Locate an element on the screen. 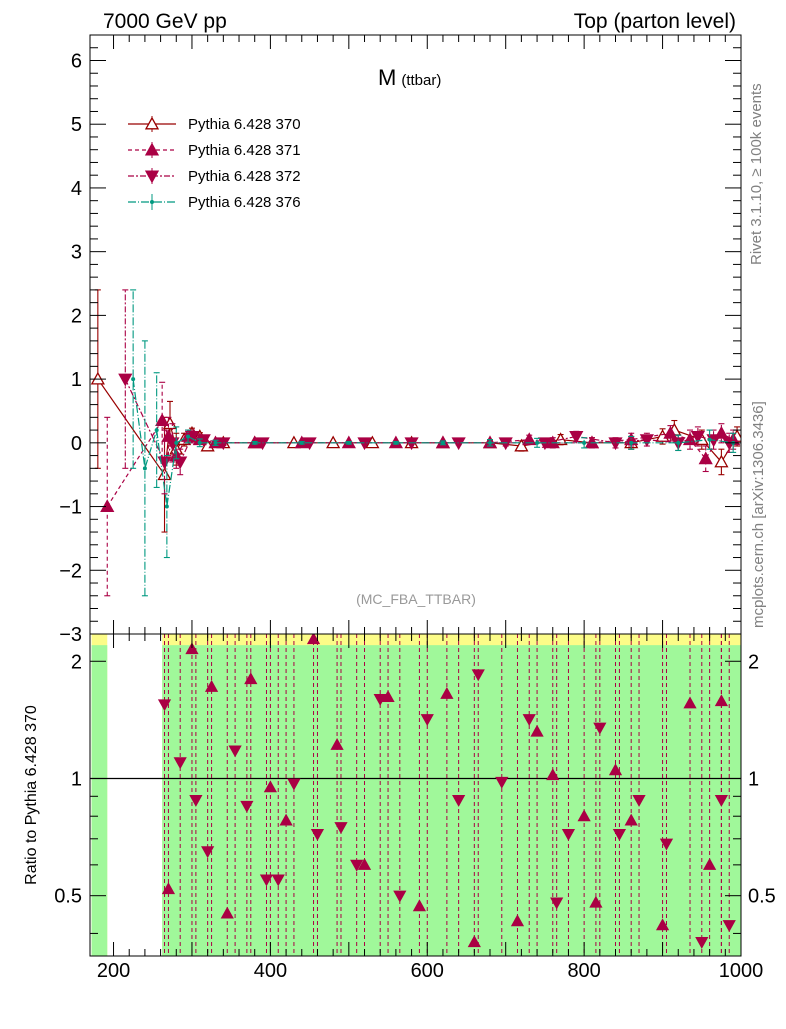 This screenshot has width=786, height=1029. legend-label-p376: Pythia 6.428 376 is located at coordinates (244, 202).